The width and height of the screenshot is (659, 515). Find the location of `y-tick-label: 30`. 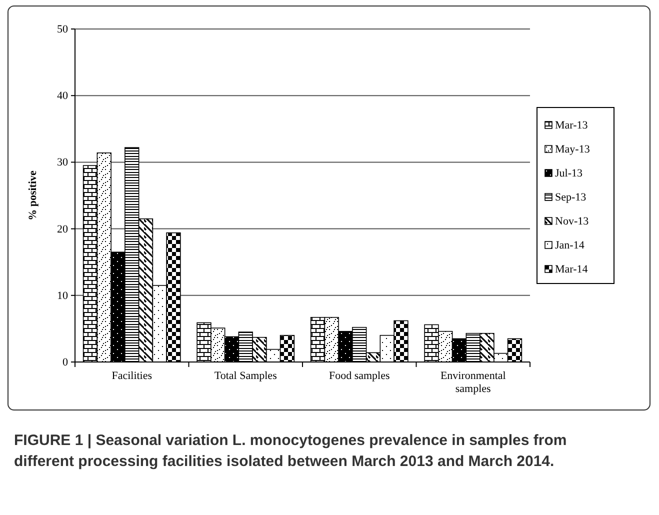

y-tick-label: 30 is located at coordinates (62, 162).